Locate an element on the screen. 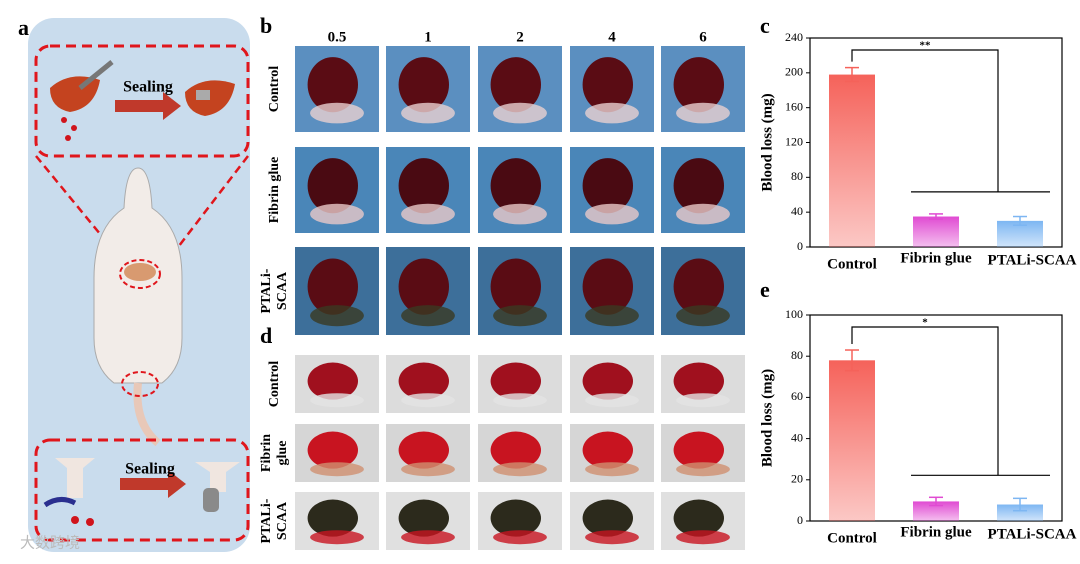 The image size is (1080, 564). y-tick-label: 100 is located at coordinates (794, 314).